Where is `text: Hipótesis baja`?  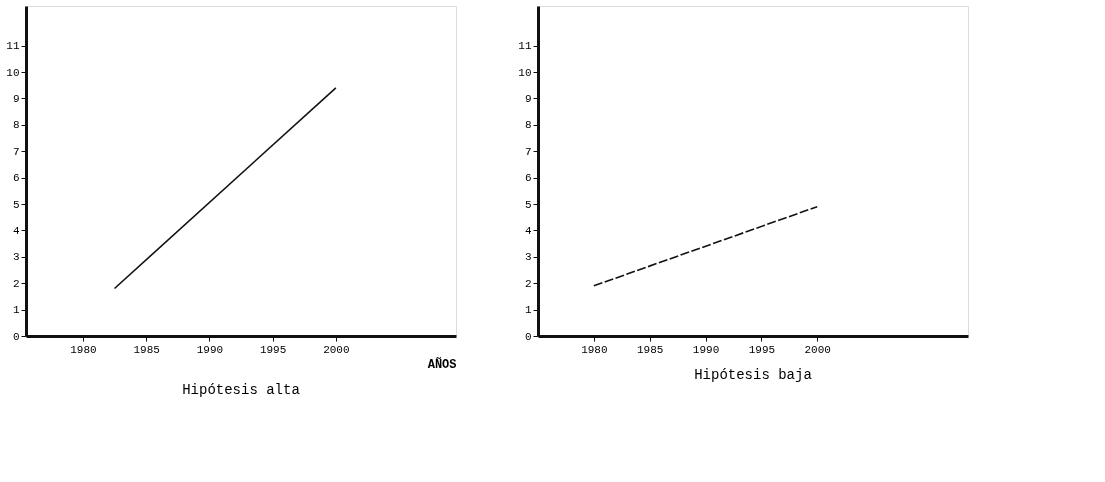
text: Hipótesis baja is located at coordinates (753, 375).